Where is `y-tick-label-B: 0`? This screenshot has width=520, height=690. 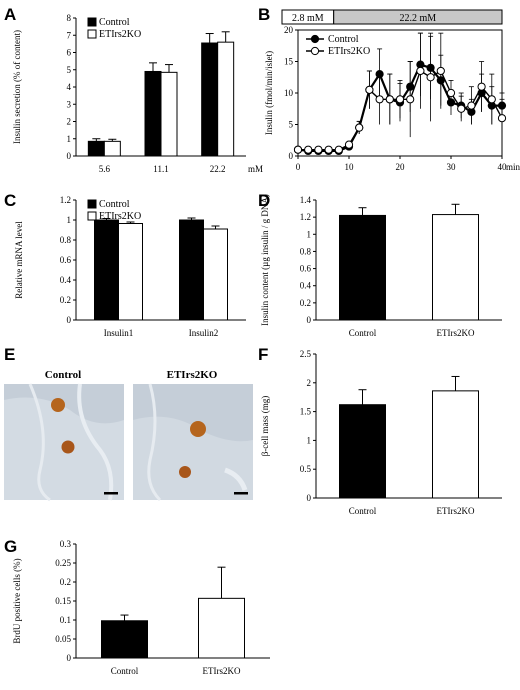
y-tick-label-B: 0 is located at coordinates (291, 156).